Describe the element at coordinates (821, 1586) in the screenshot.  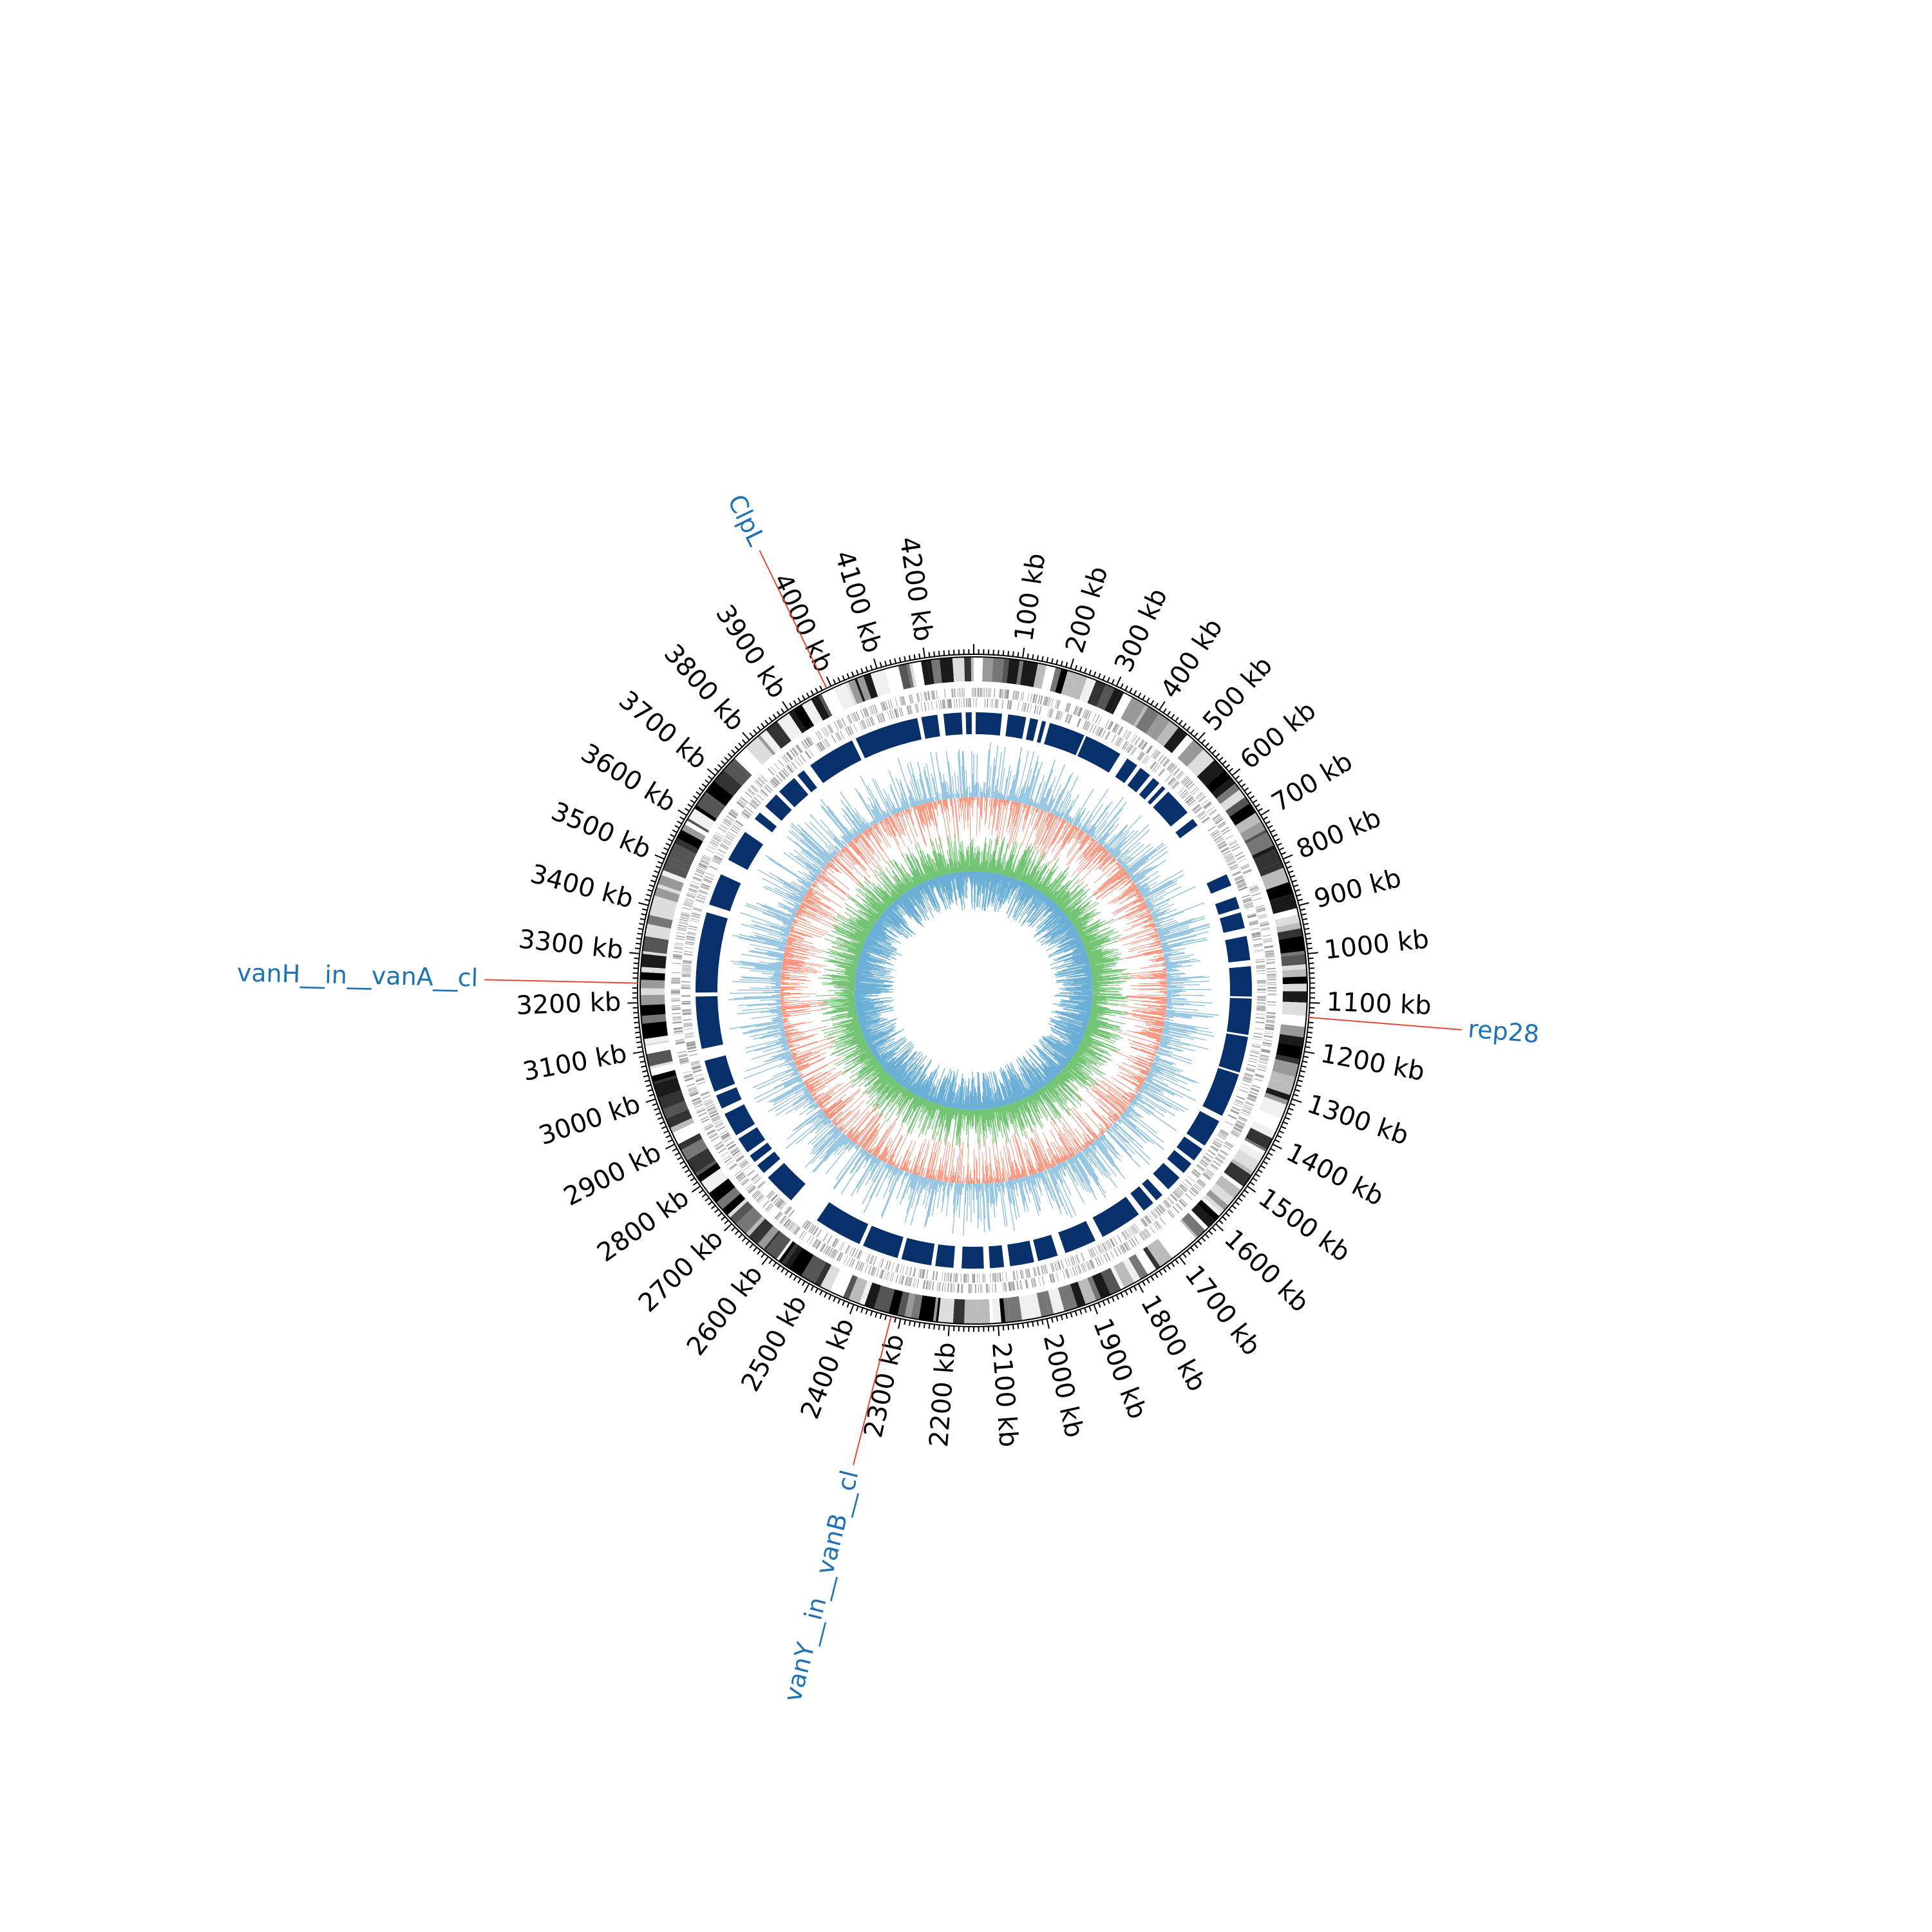
I see `gene-label: vanY__in__vanB__cl` at that location.